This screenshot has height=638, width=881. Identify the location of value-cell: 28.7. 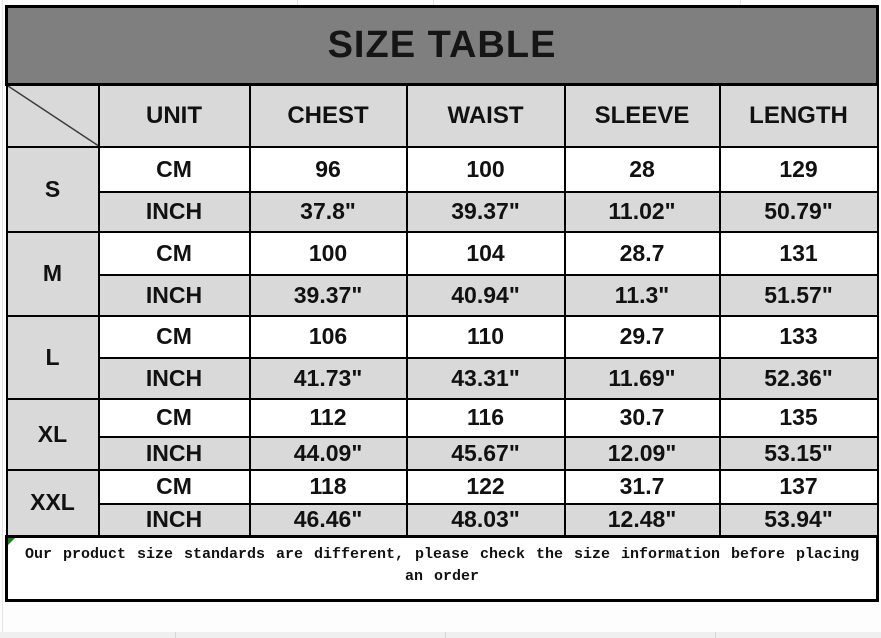
(642, 253).